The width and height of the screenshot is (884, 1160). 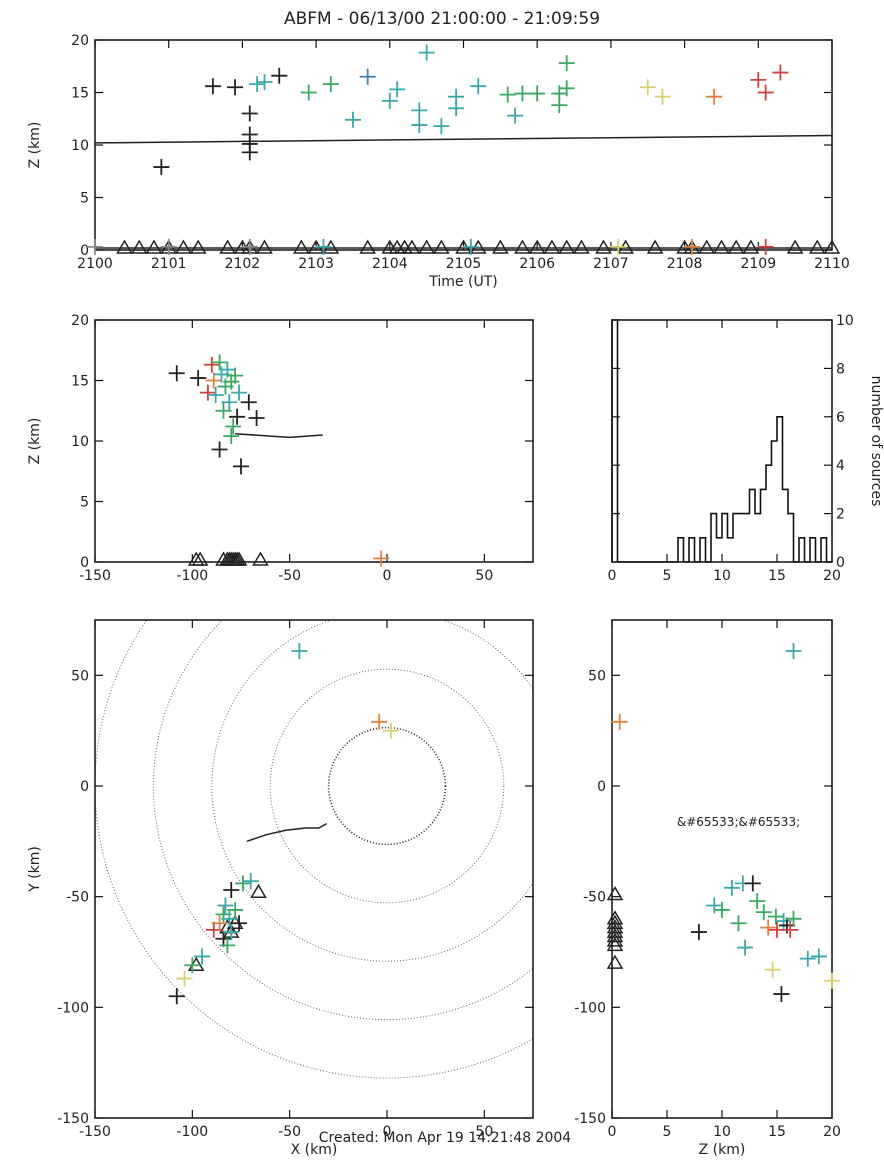 What do you see at coordinates (387, 1132) in the screenshot?
I see `plan-view-xtick-label: 0` at bounding box center [387, 1132].